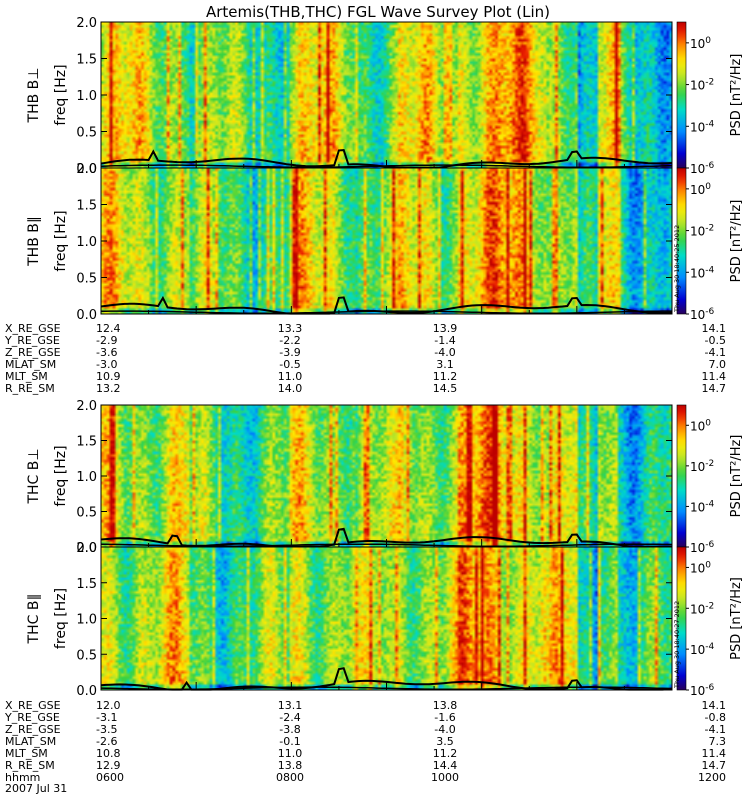 Image resolution: width=750 pixels, height=800 pixels. I want to click on ephemeris-value: 7.3, so click(718, 741).